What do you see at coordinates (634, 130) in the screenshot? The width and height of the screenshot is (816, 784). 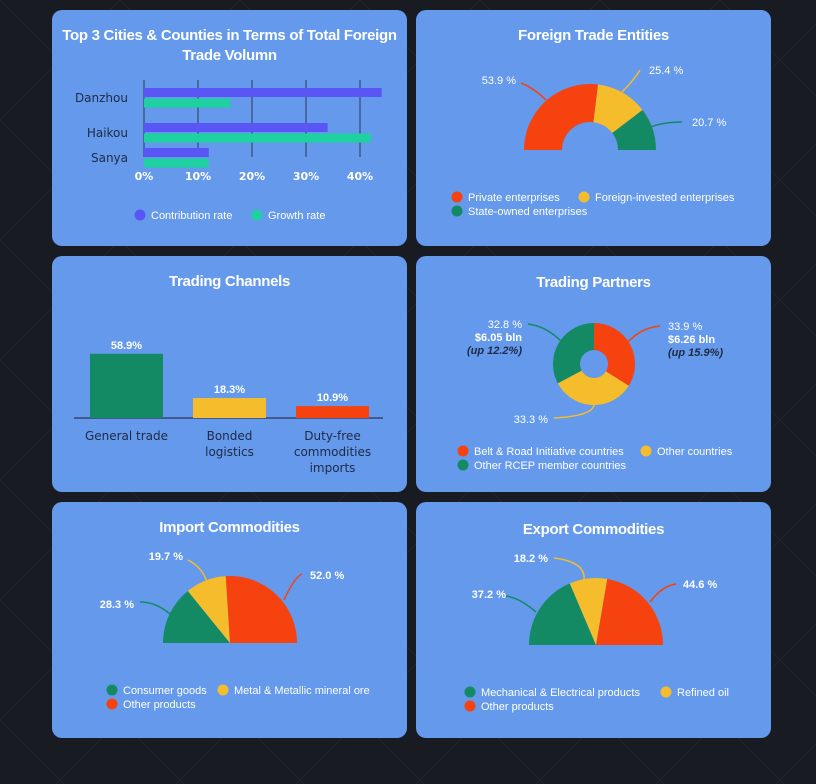 I see `slice-state-owned-enterprises` at bounding box center [634, 130].